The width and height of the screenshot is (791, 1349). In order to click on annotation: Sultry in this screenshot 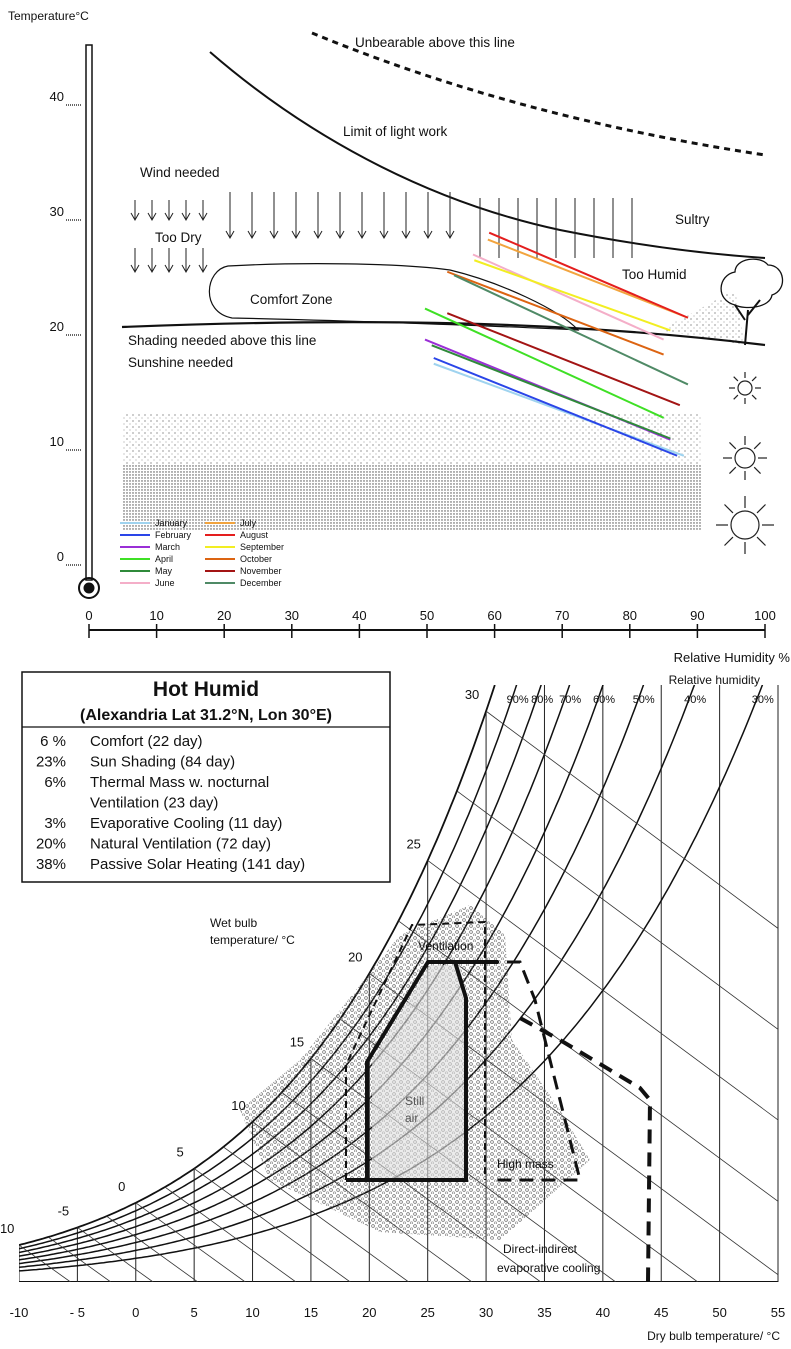, I will do `click(692, 219)`.